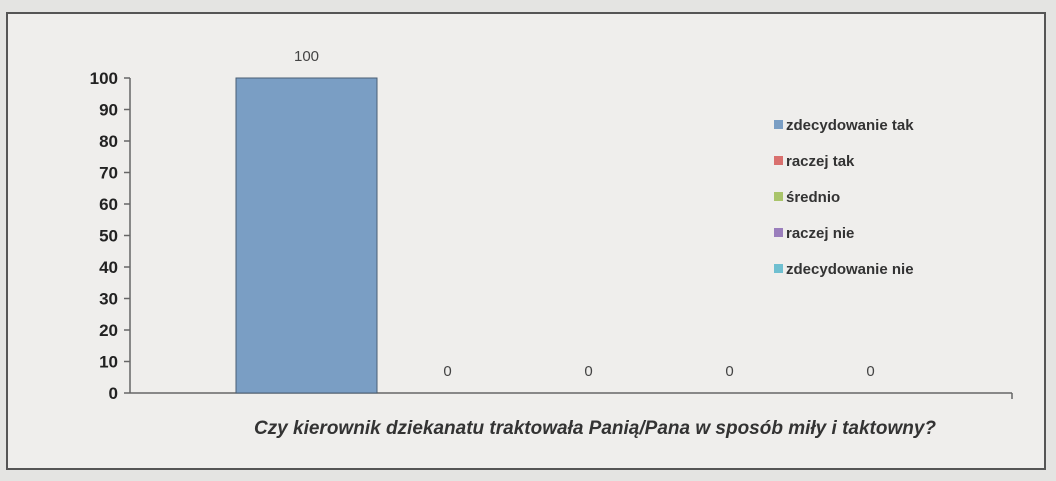  I want to click on y-tick-label: 90, so click(108, 110).